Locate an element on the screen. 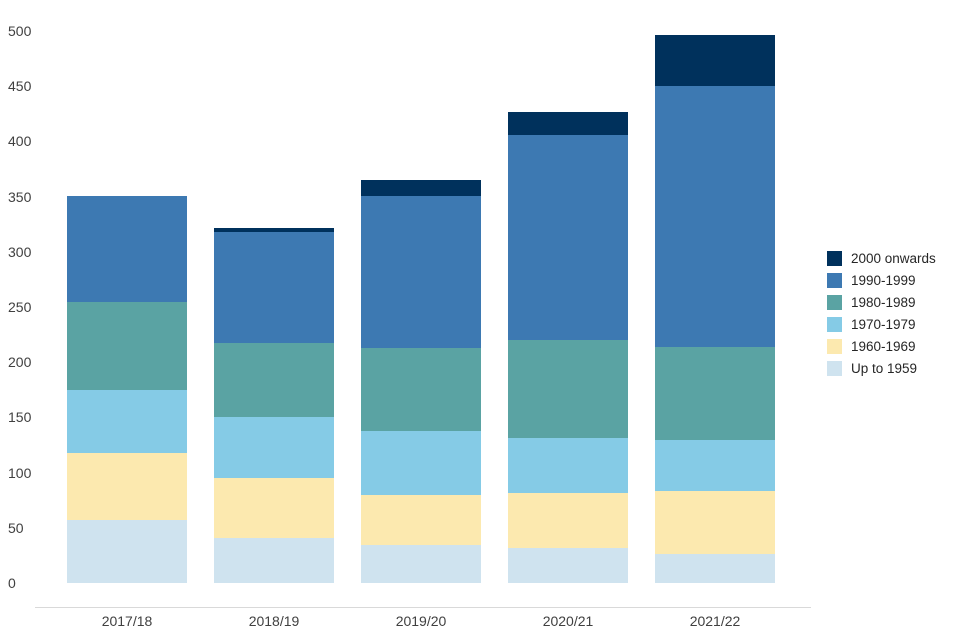 This screenshot has width=960, height=640. y-axis-tick-label: 250 is located at coordinates (20, 307).